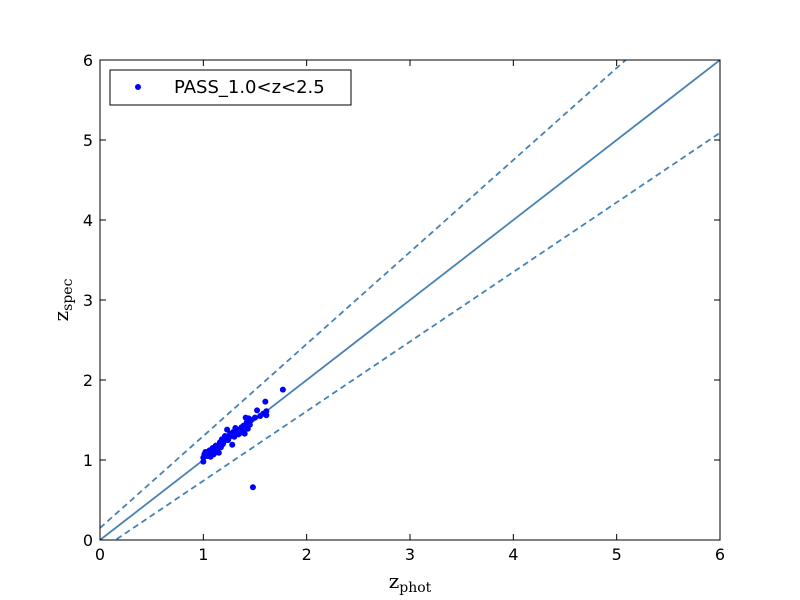 The width and height of the screenshot is (800, 600). I want to click on x-tick-label: 5, so click(617, 554).